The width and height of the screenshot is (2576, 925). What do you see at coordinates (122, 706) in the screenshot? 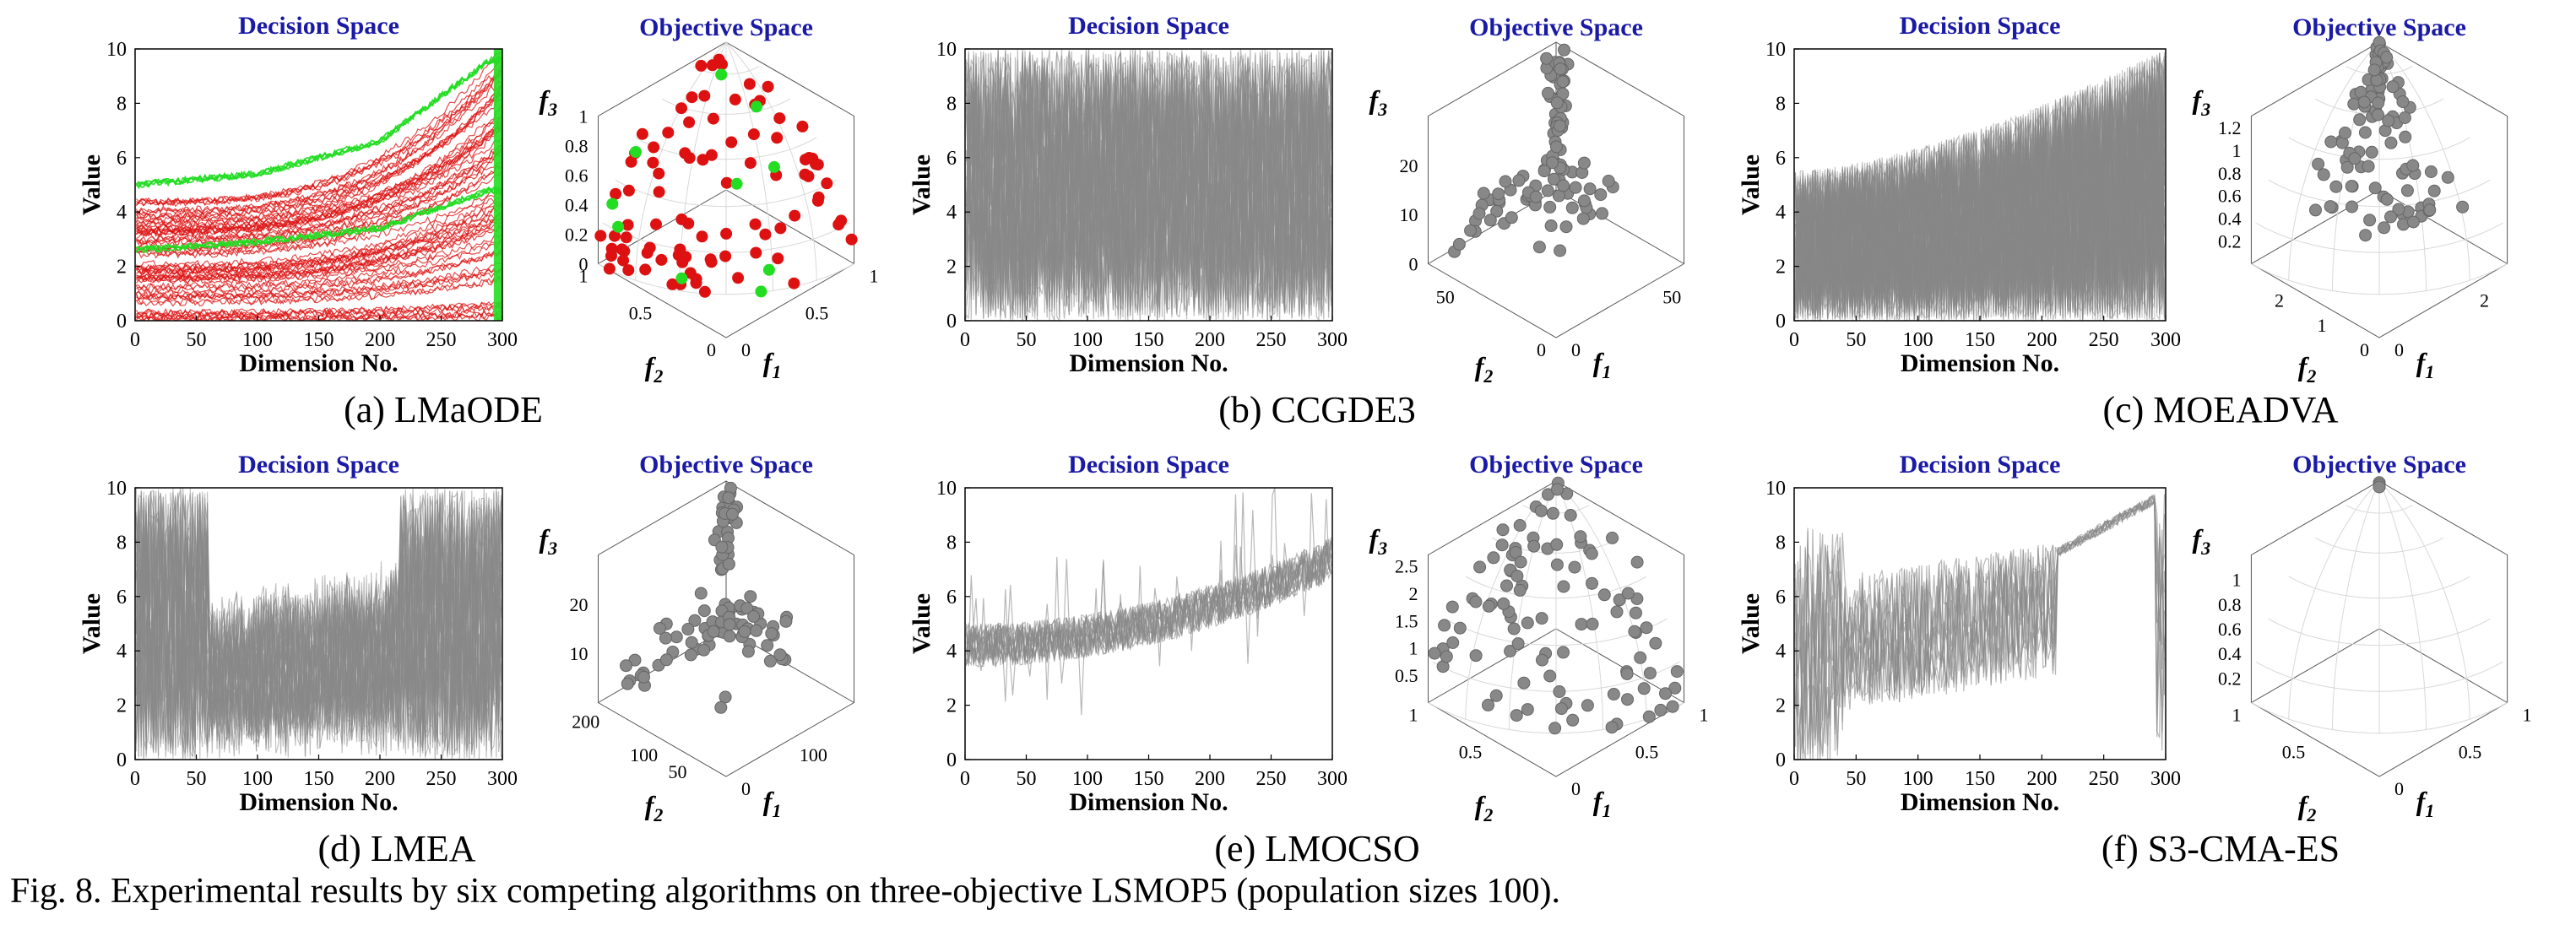
I see `y-tick-label: 2` at bounding box center [122, 706].